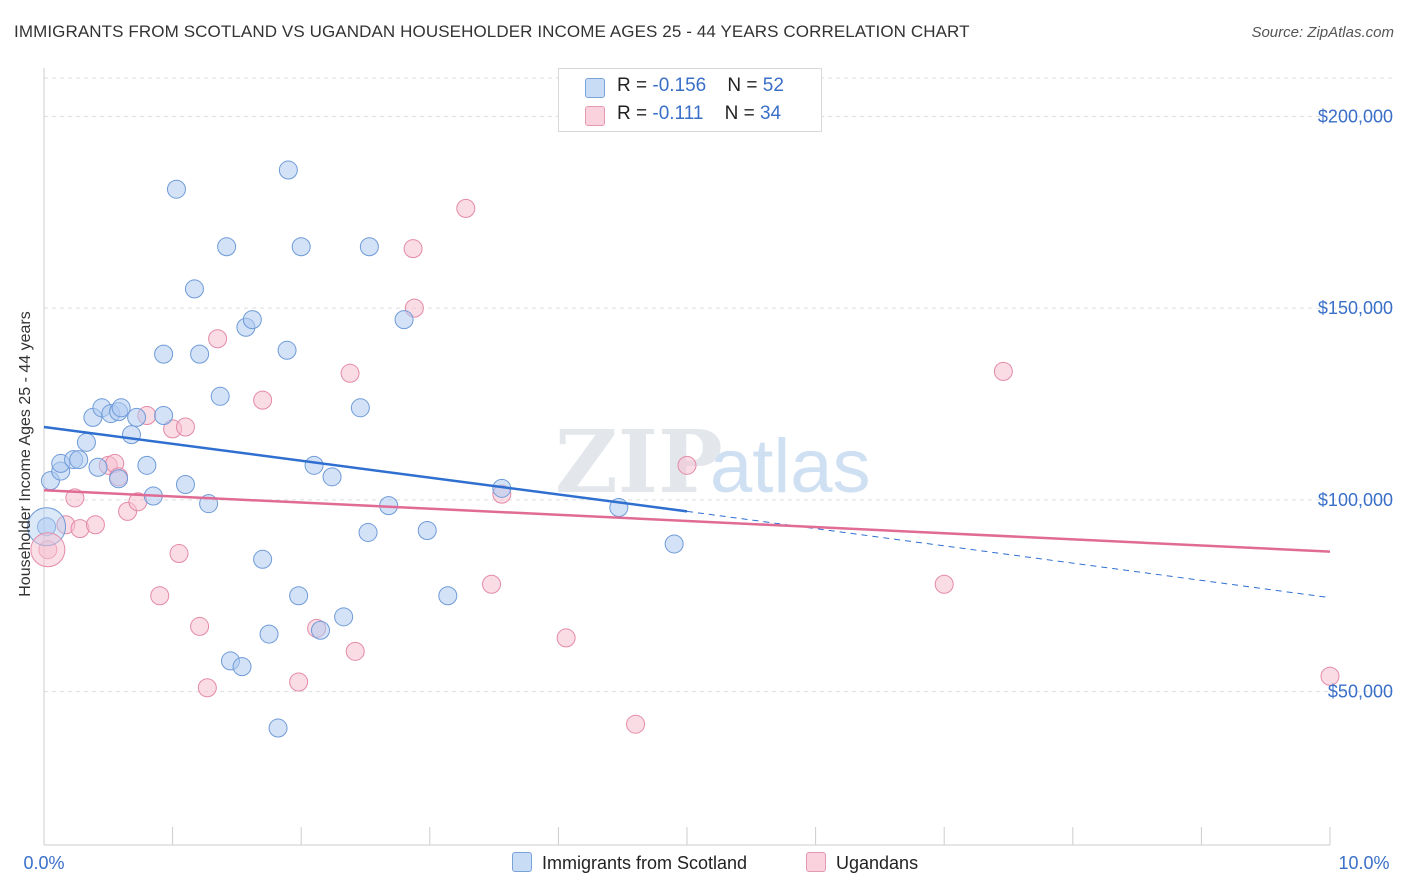 This screenshot has height=892, width=1406. What do you see at coordinates (365, 469) in the screenshot?
I see `trend-line-scotland` at bounding box center [365, 469].